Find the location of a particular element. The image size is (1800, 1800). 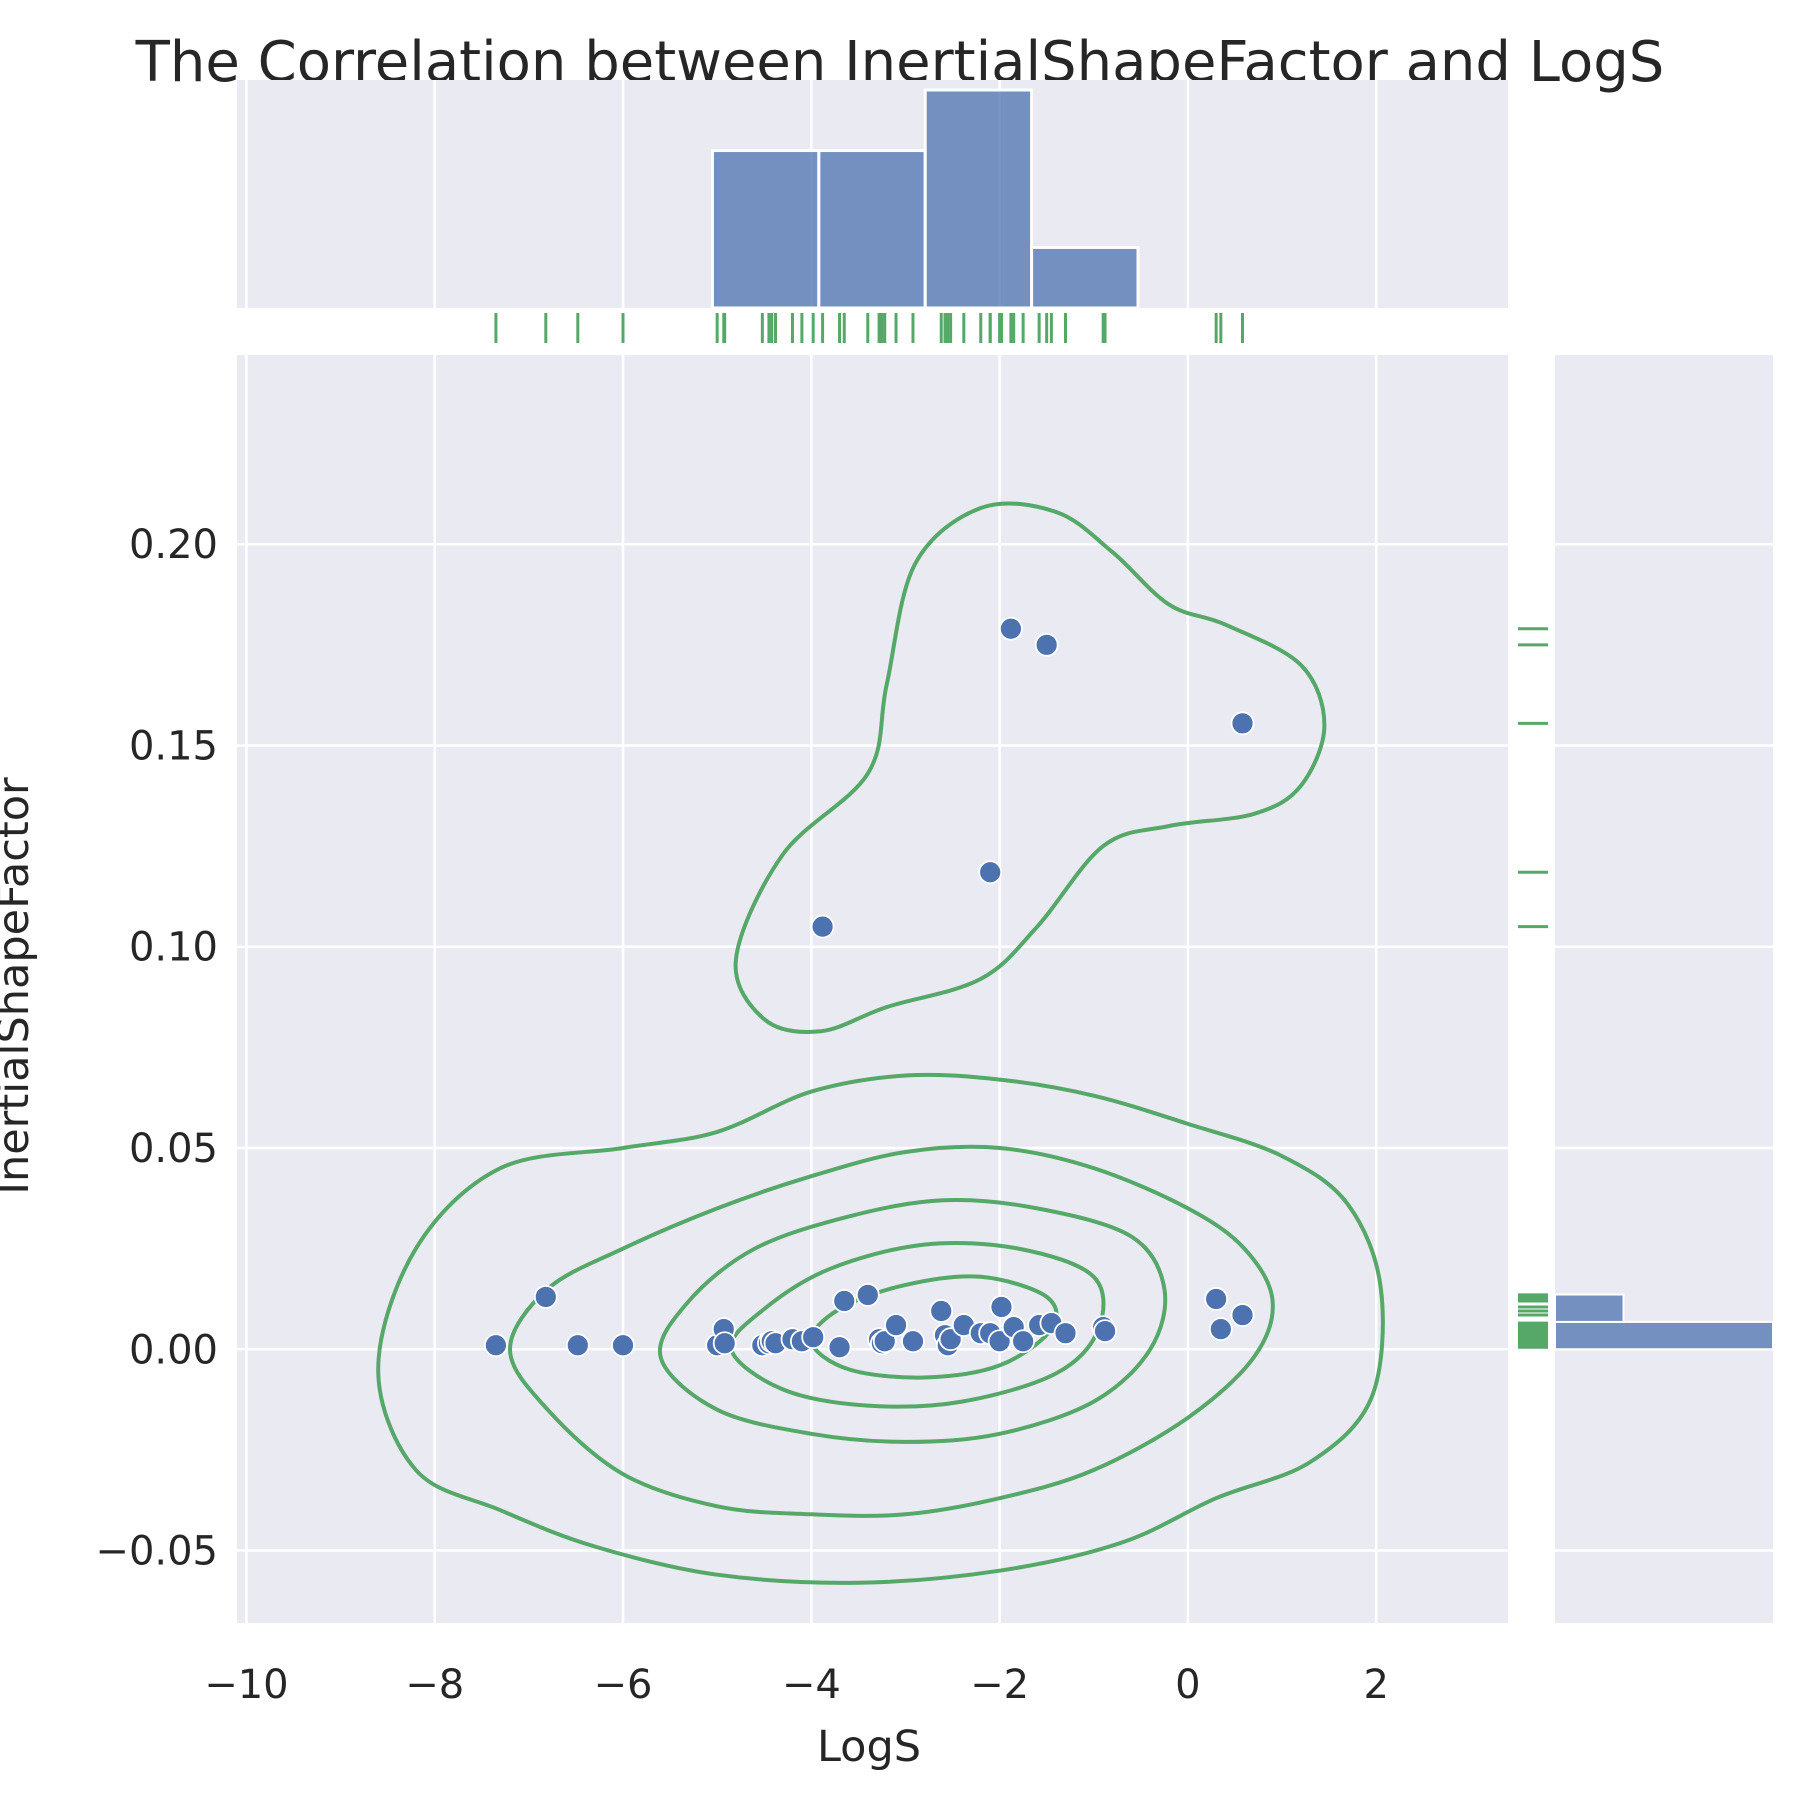

y-tick-label: 0.05 is located at coordinates (173, 1149).